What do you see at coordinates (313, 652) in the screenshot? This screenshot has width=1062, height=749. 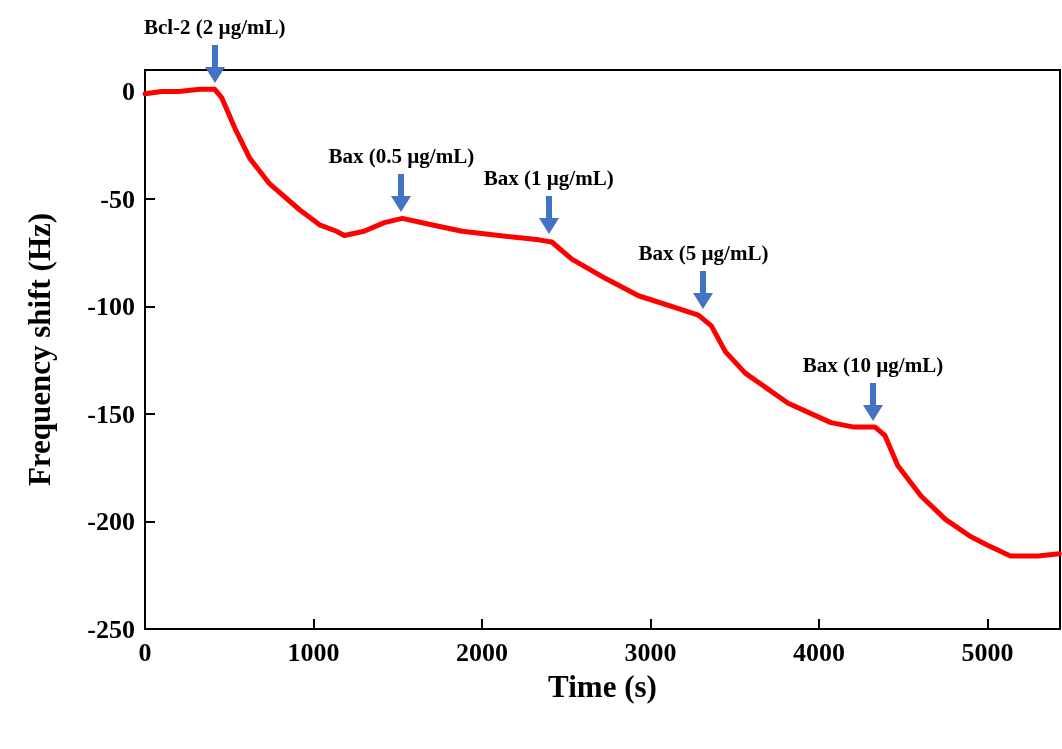 I see `x-tick-label: 1000` at bounding box center [313, 652].